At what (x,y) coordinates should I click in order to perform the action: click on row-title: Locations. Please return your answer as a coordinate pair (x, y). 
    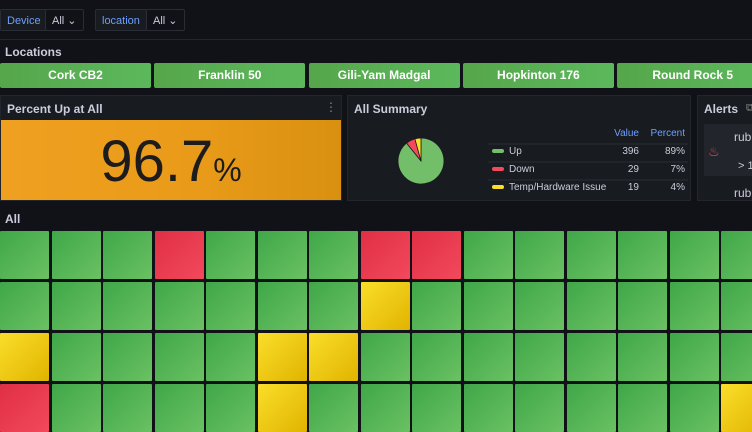
    Looking at the image, I should click on (33, 52).